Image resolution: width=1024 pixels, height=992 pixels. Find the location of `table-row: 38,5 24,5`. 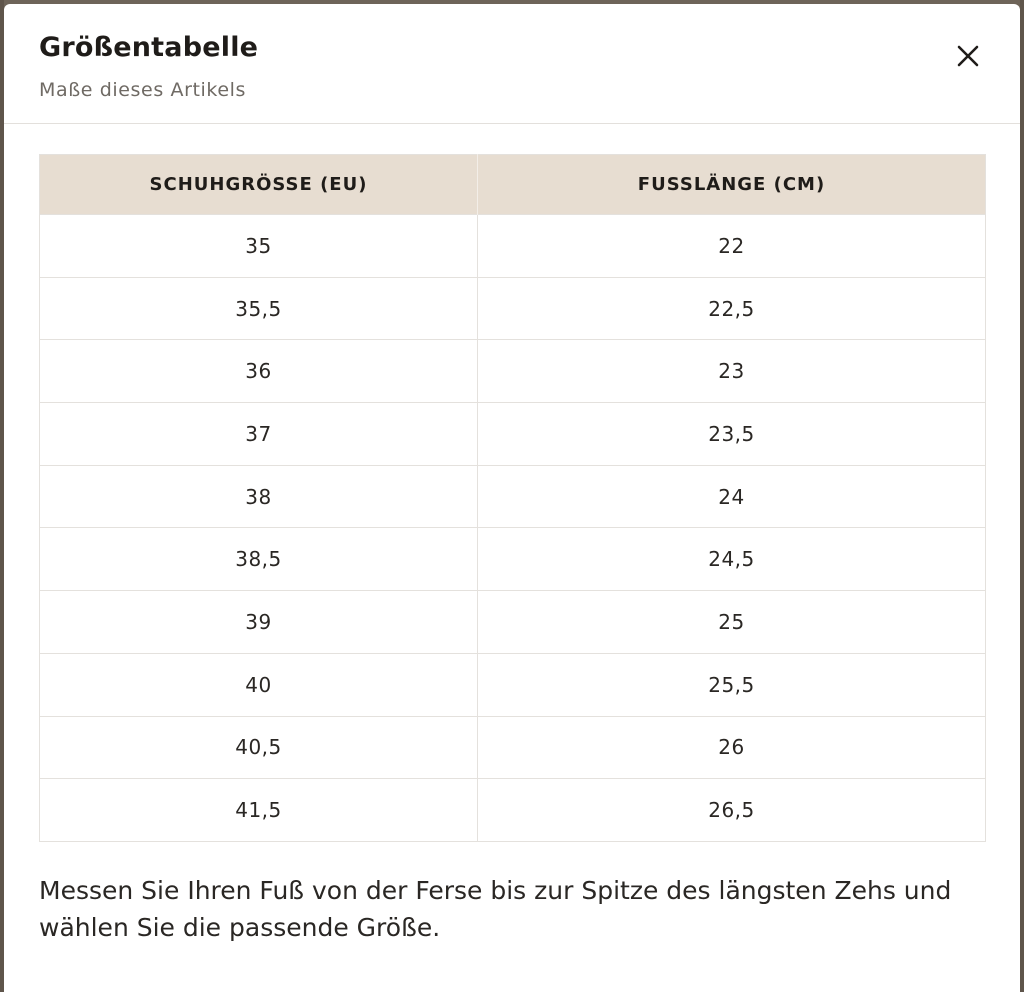

table-row: 38,5 24,5 is located at coordinates (512, 559).